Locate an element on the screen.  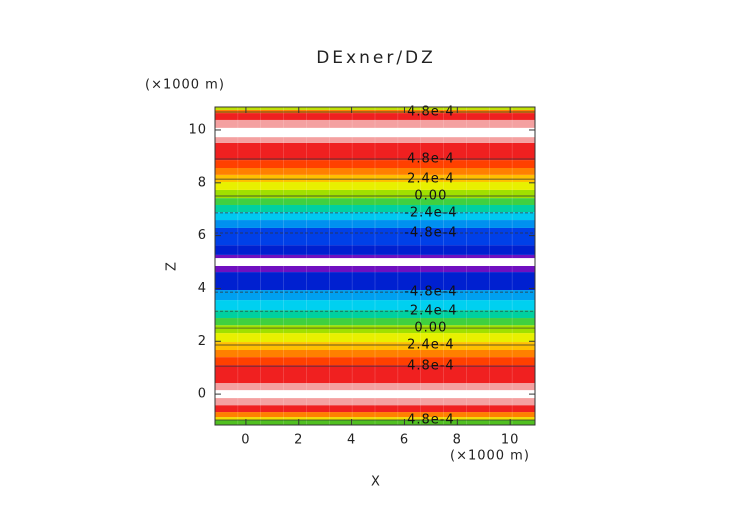
x-tick-label: 6 is located at coordinates (404, 440).